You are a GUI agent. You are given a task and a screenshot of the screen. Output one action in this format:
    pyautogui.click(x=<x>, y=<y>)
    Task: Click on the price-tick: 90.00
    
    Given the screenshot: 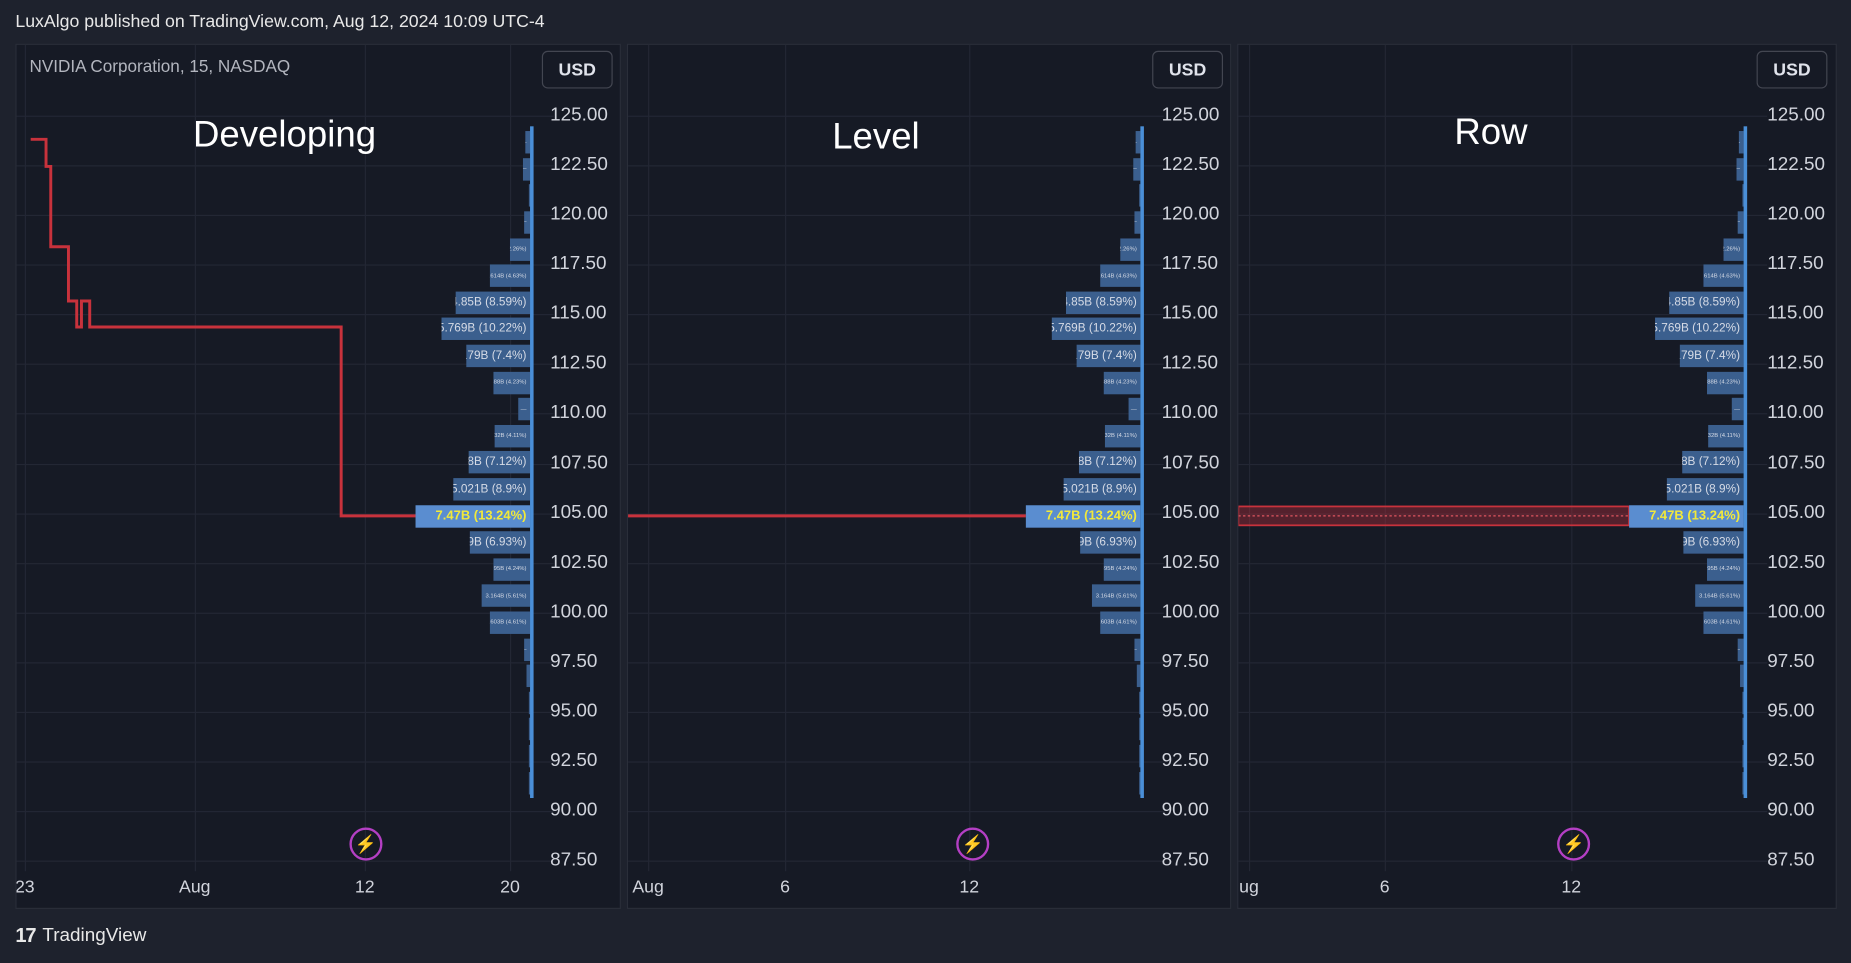 What is the action you would take?
    pyautogui.click(x=574, y=810)
    